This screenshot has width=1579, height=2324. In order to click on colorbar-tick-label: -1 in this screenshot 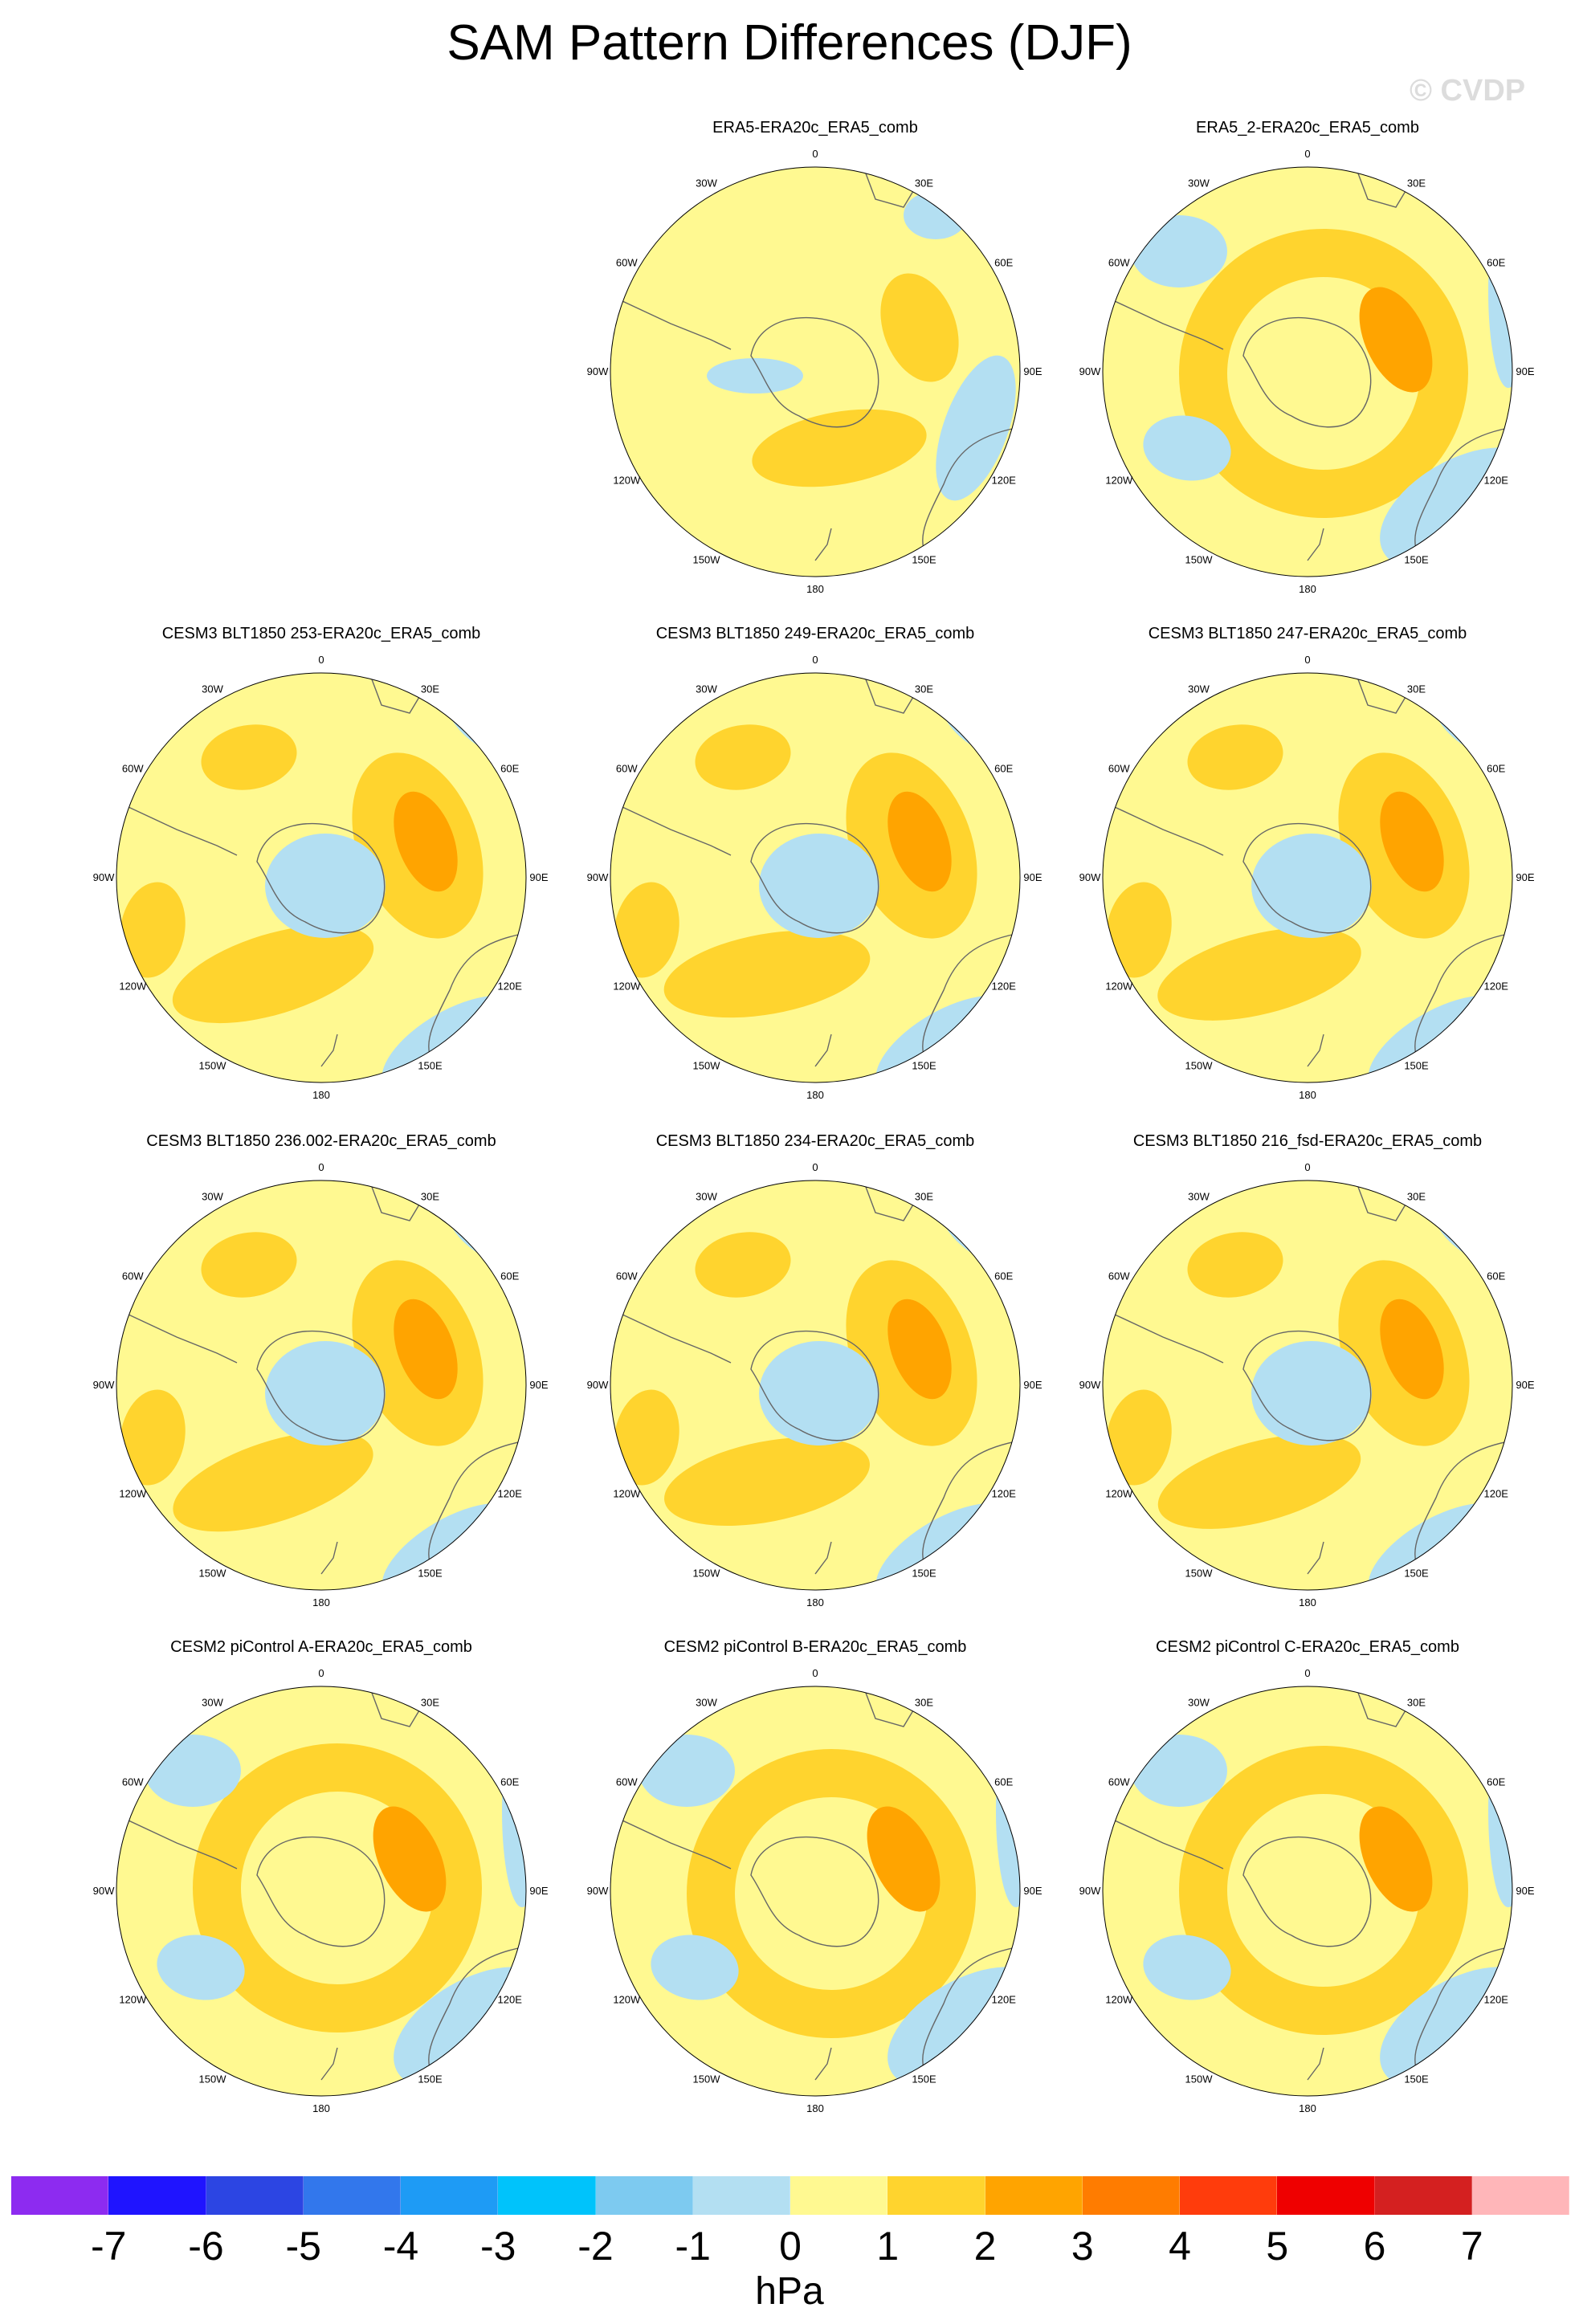, I will do `click(693, 2247)`.